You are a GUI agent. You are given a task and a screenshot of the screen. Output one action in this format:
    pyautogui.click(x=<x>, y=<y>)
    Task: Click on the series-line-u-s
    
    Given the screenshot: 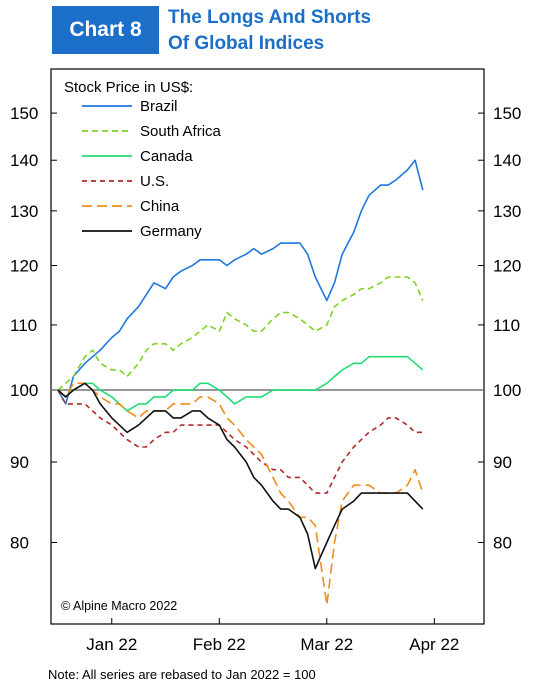 What is the action you would take?
    pyautogui.click(x=240, y=441)
    